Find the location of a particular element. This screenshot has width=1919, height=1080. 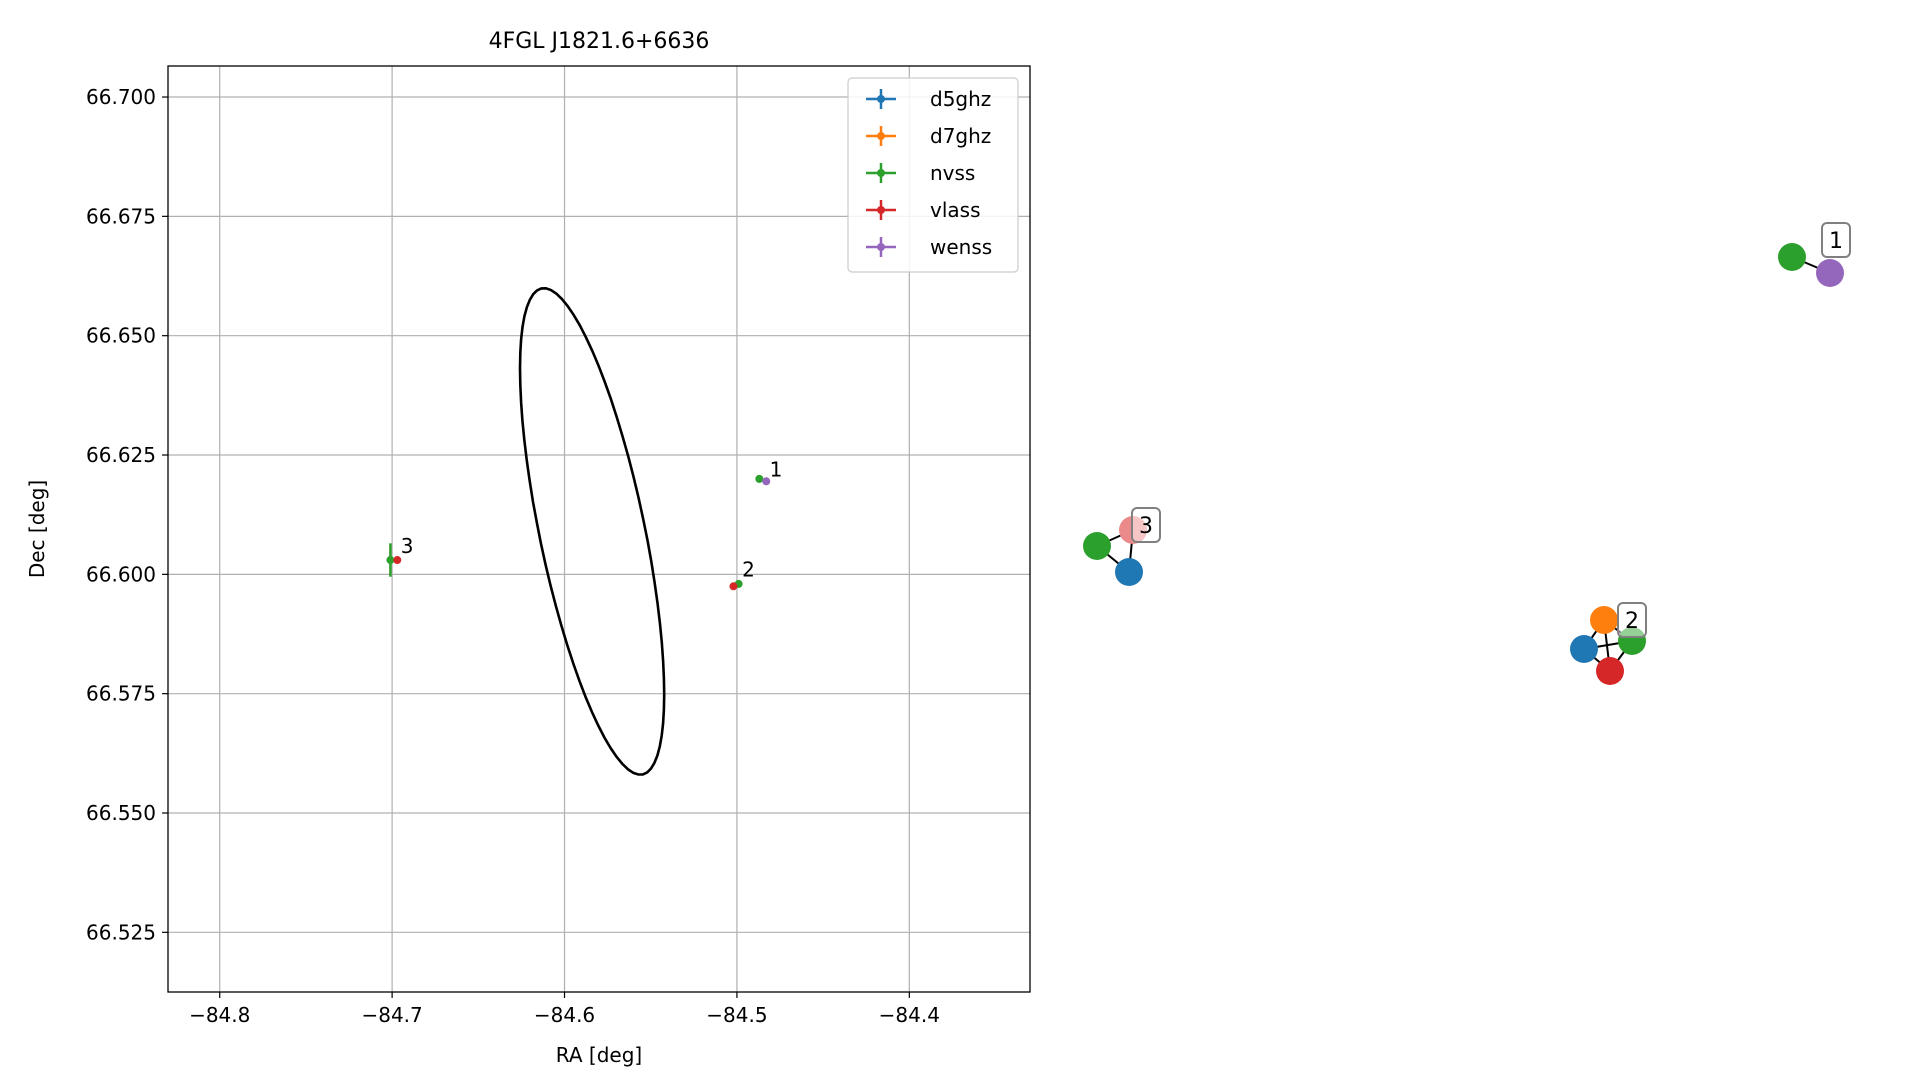

annotation-layer: 1 2 3 is located at coordinates (592, 519).